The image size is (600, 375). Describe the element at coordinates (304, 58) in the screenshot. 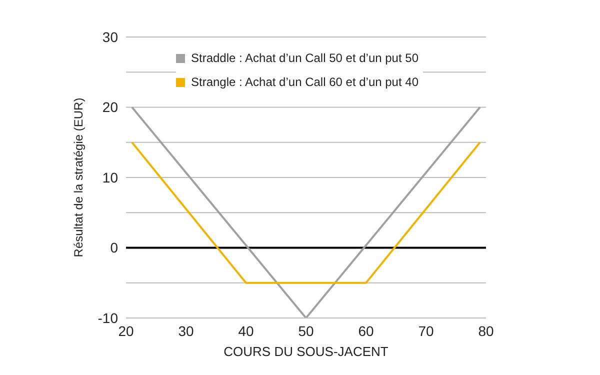

I see `legend-label: Straddle : Achat d’un Call 50 et d’un put 50` at that location.